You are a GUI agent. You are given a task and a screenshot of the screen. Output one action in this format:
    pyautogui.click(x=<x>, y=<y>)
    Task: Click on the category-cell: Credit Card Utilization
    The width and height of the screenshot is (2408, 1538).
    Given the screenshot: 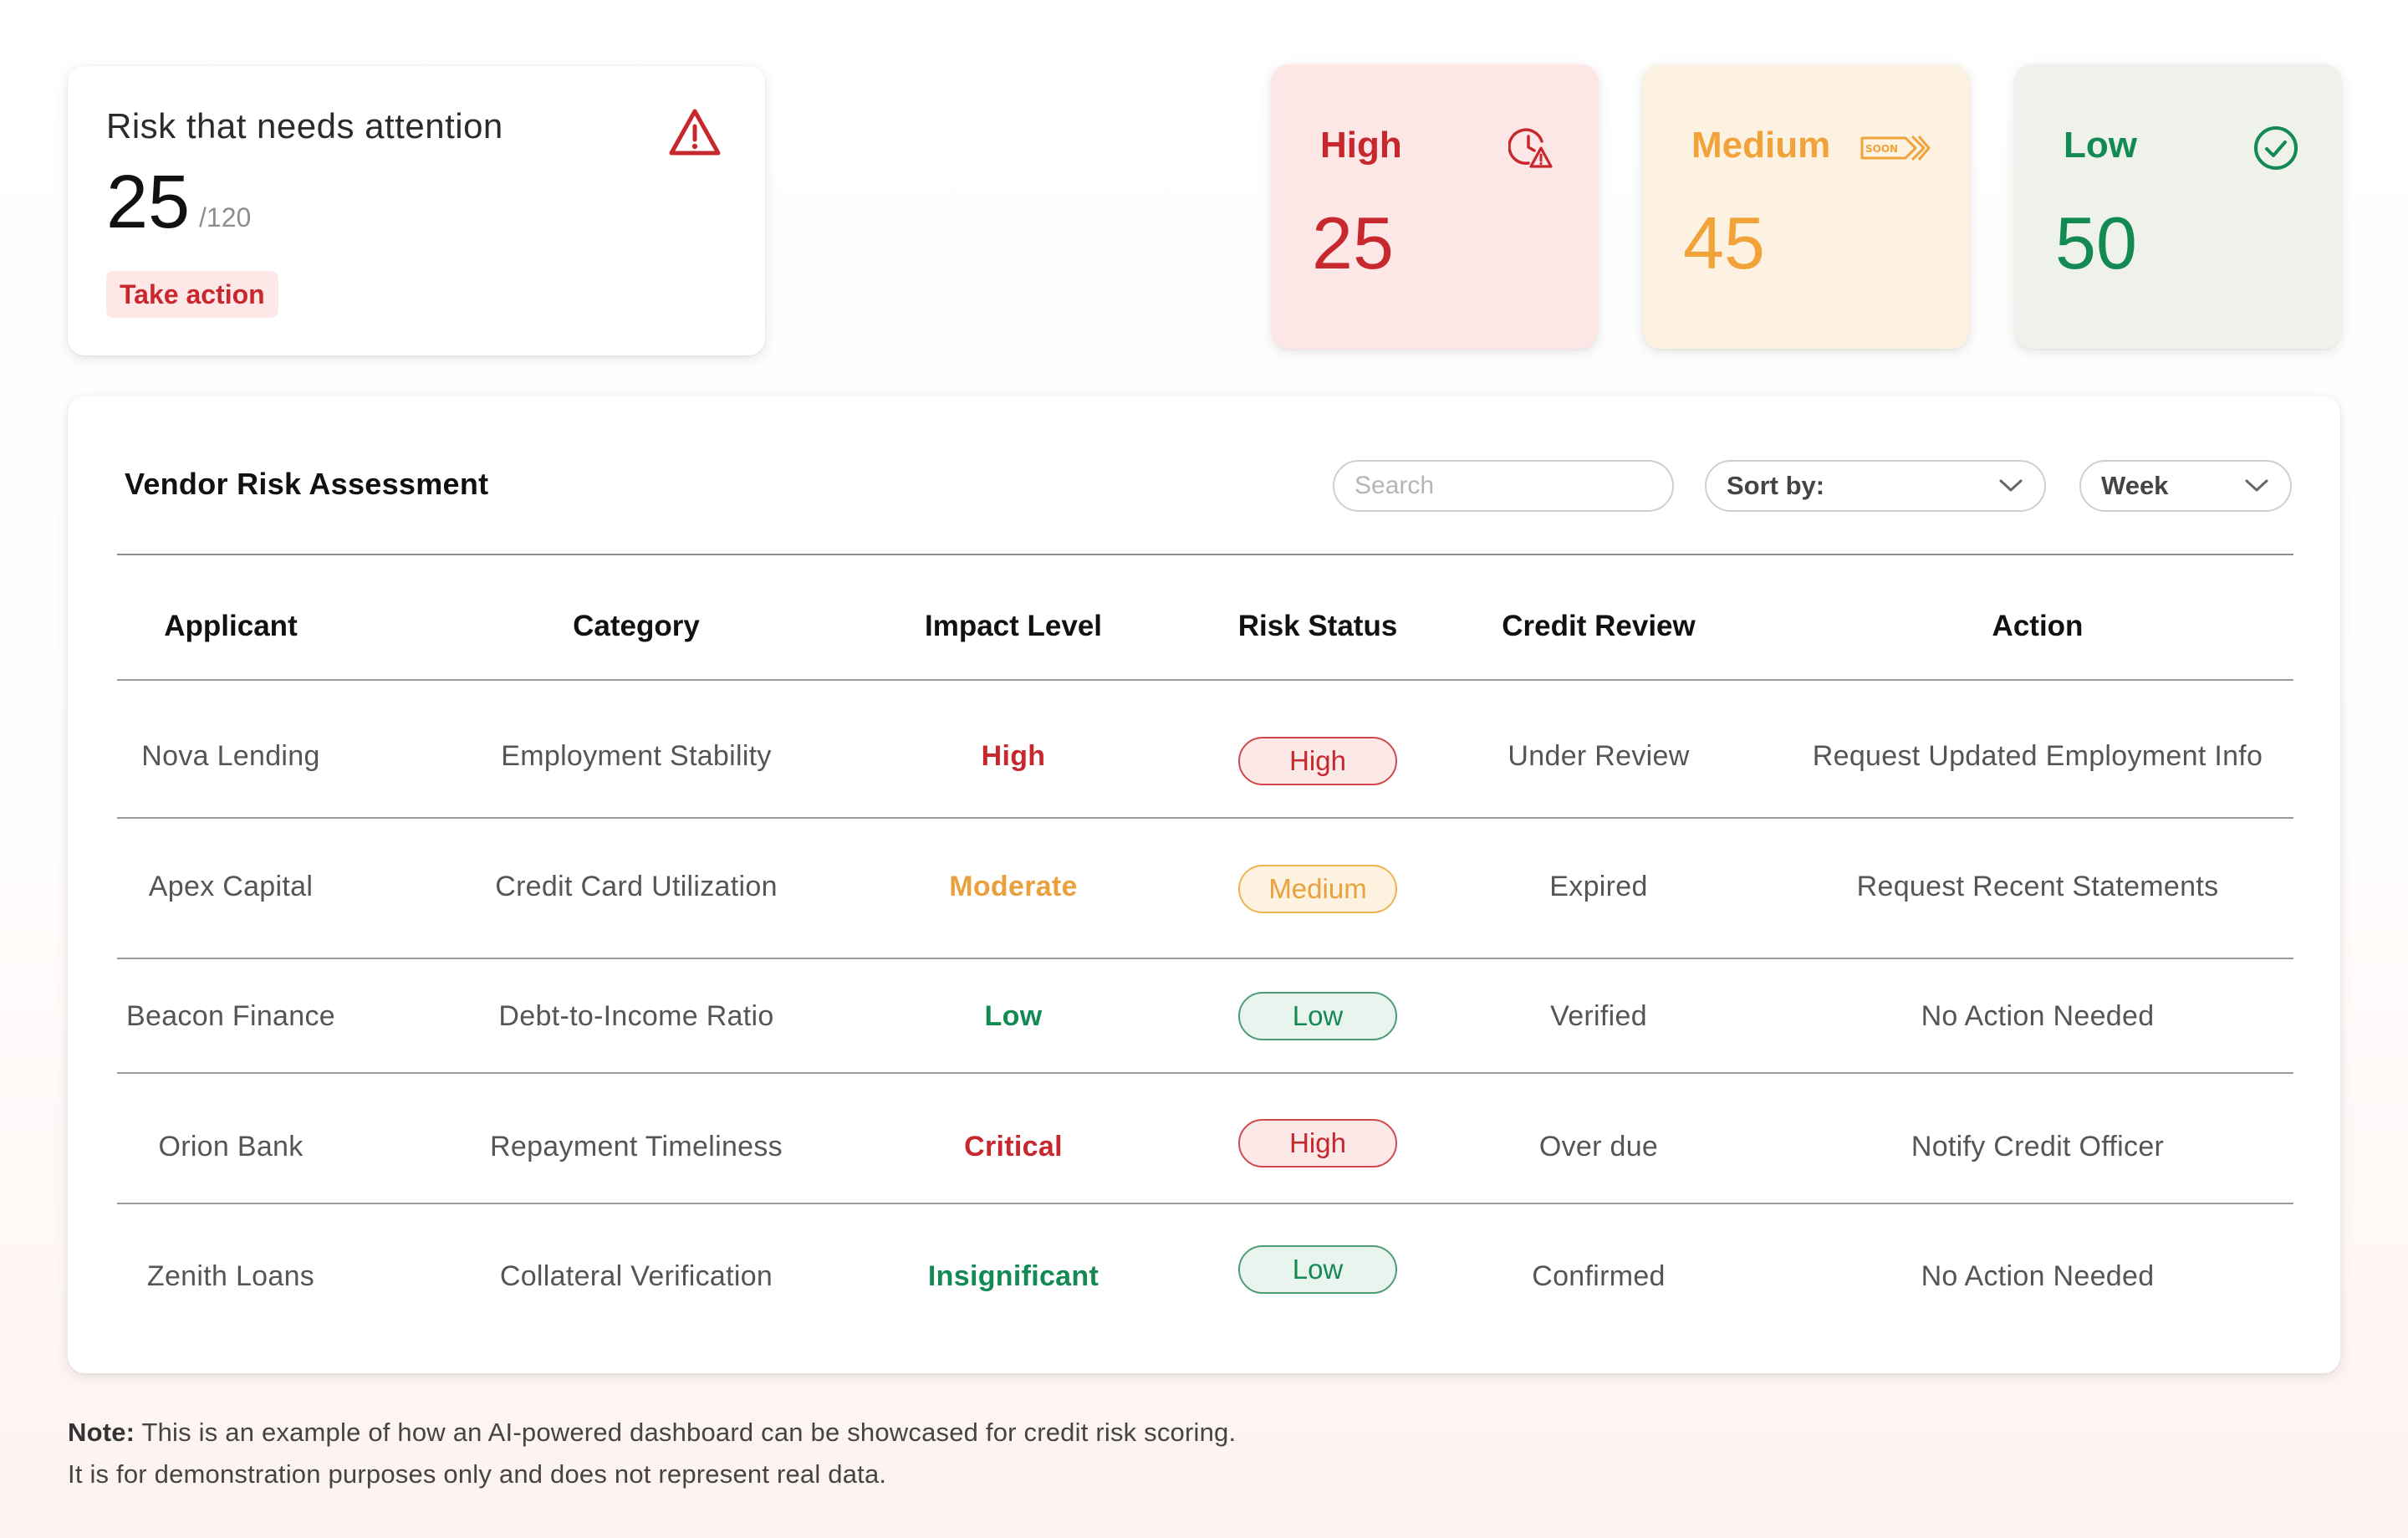 What is the action you would take?
    pyautogui.click(x=637, y=886)
    